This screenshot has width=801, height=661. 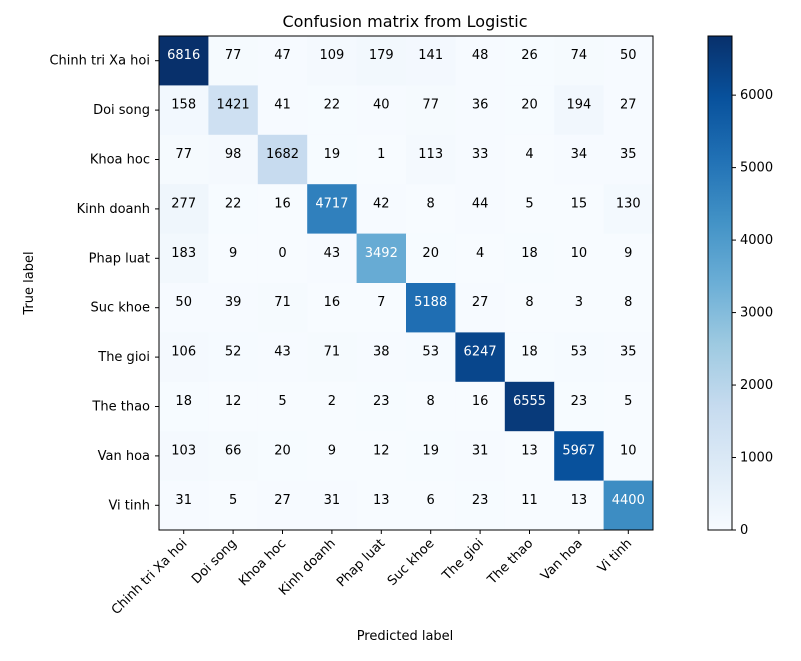 I want to click on cell-value: 71, so click(x=332, y=352).